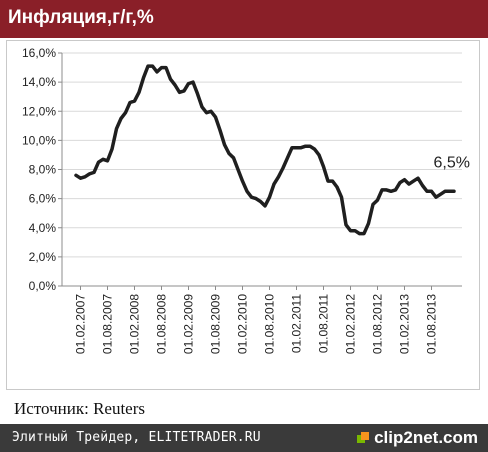  I want to click on last-value-annotation: 6,5%, so click(452, 162).